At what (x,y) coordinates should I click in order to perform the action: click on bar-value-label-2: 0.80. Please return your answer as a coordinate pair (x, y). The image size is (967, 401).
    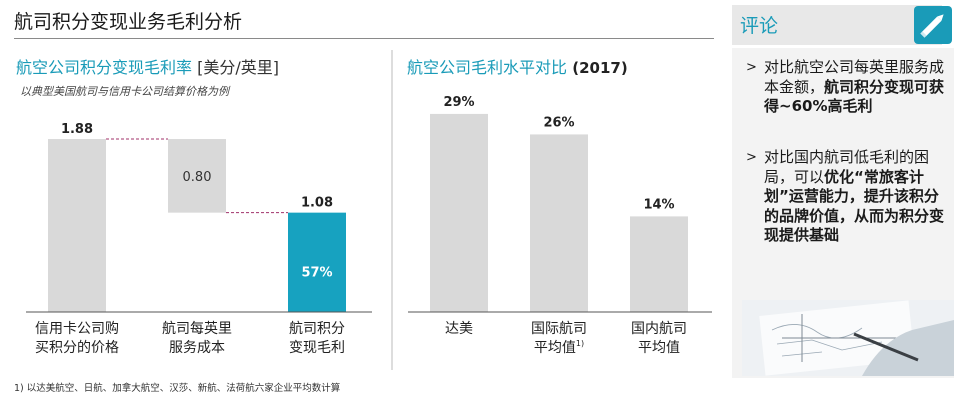
    Looking at the image, I should click on (197, 177).